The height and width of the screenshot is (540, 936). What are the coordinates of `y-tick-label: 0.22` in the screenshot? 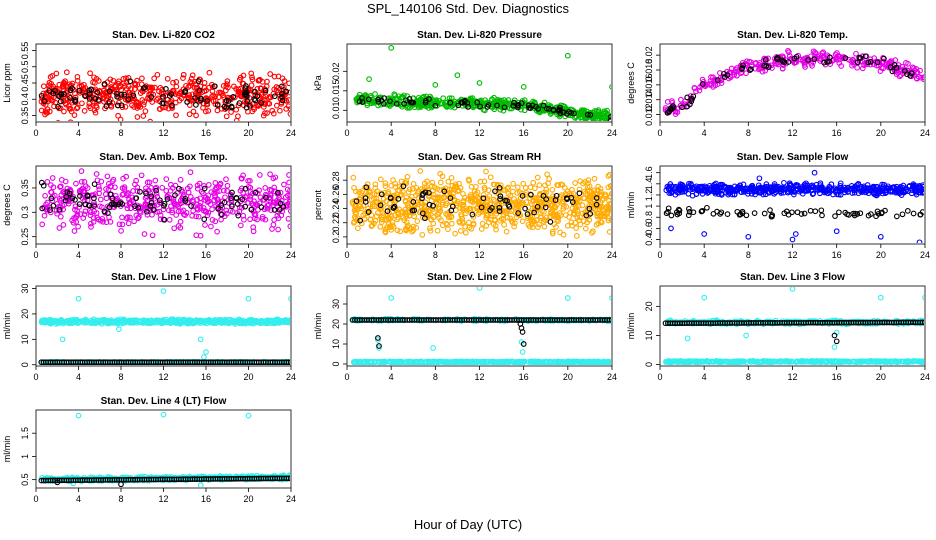 It's located at (336, 223).